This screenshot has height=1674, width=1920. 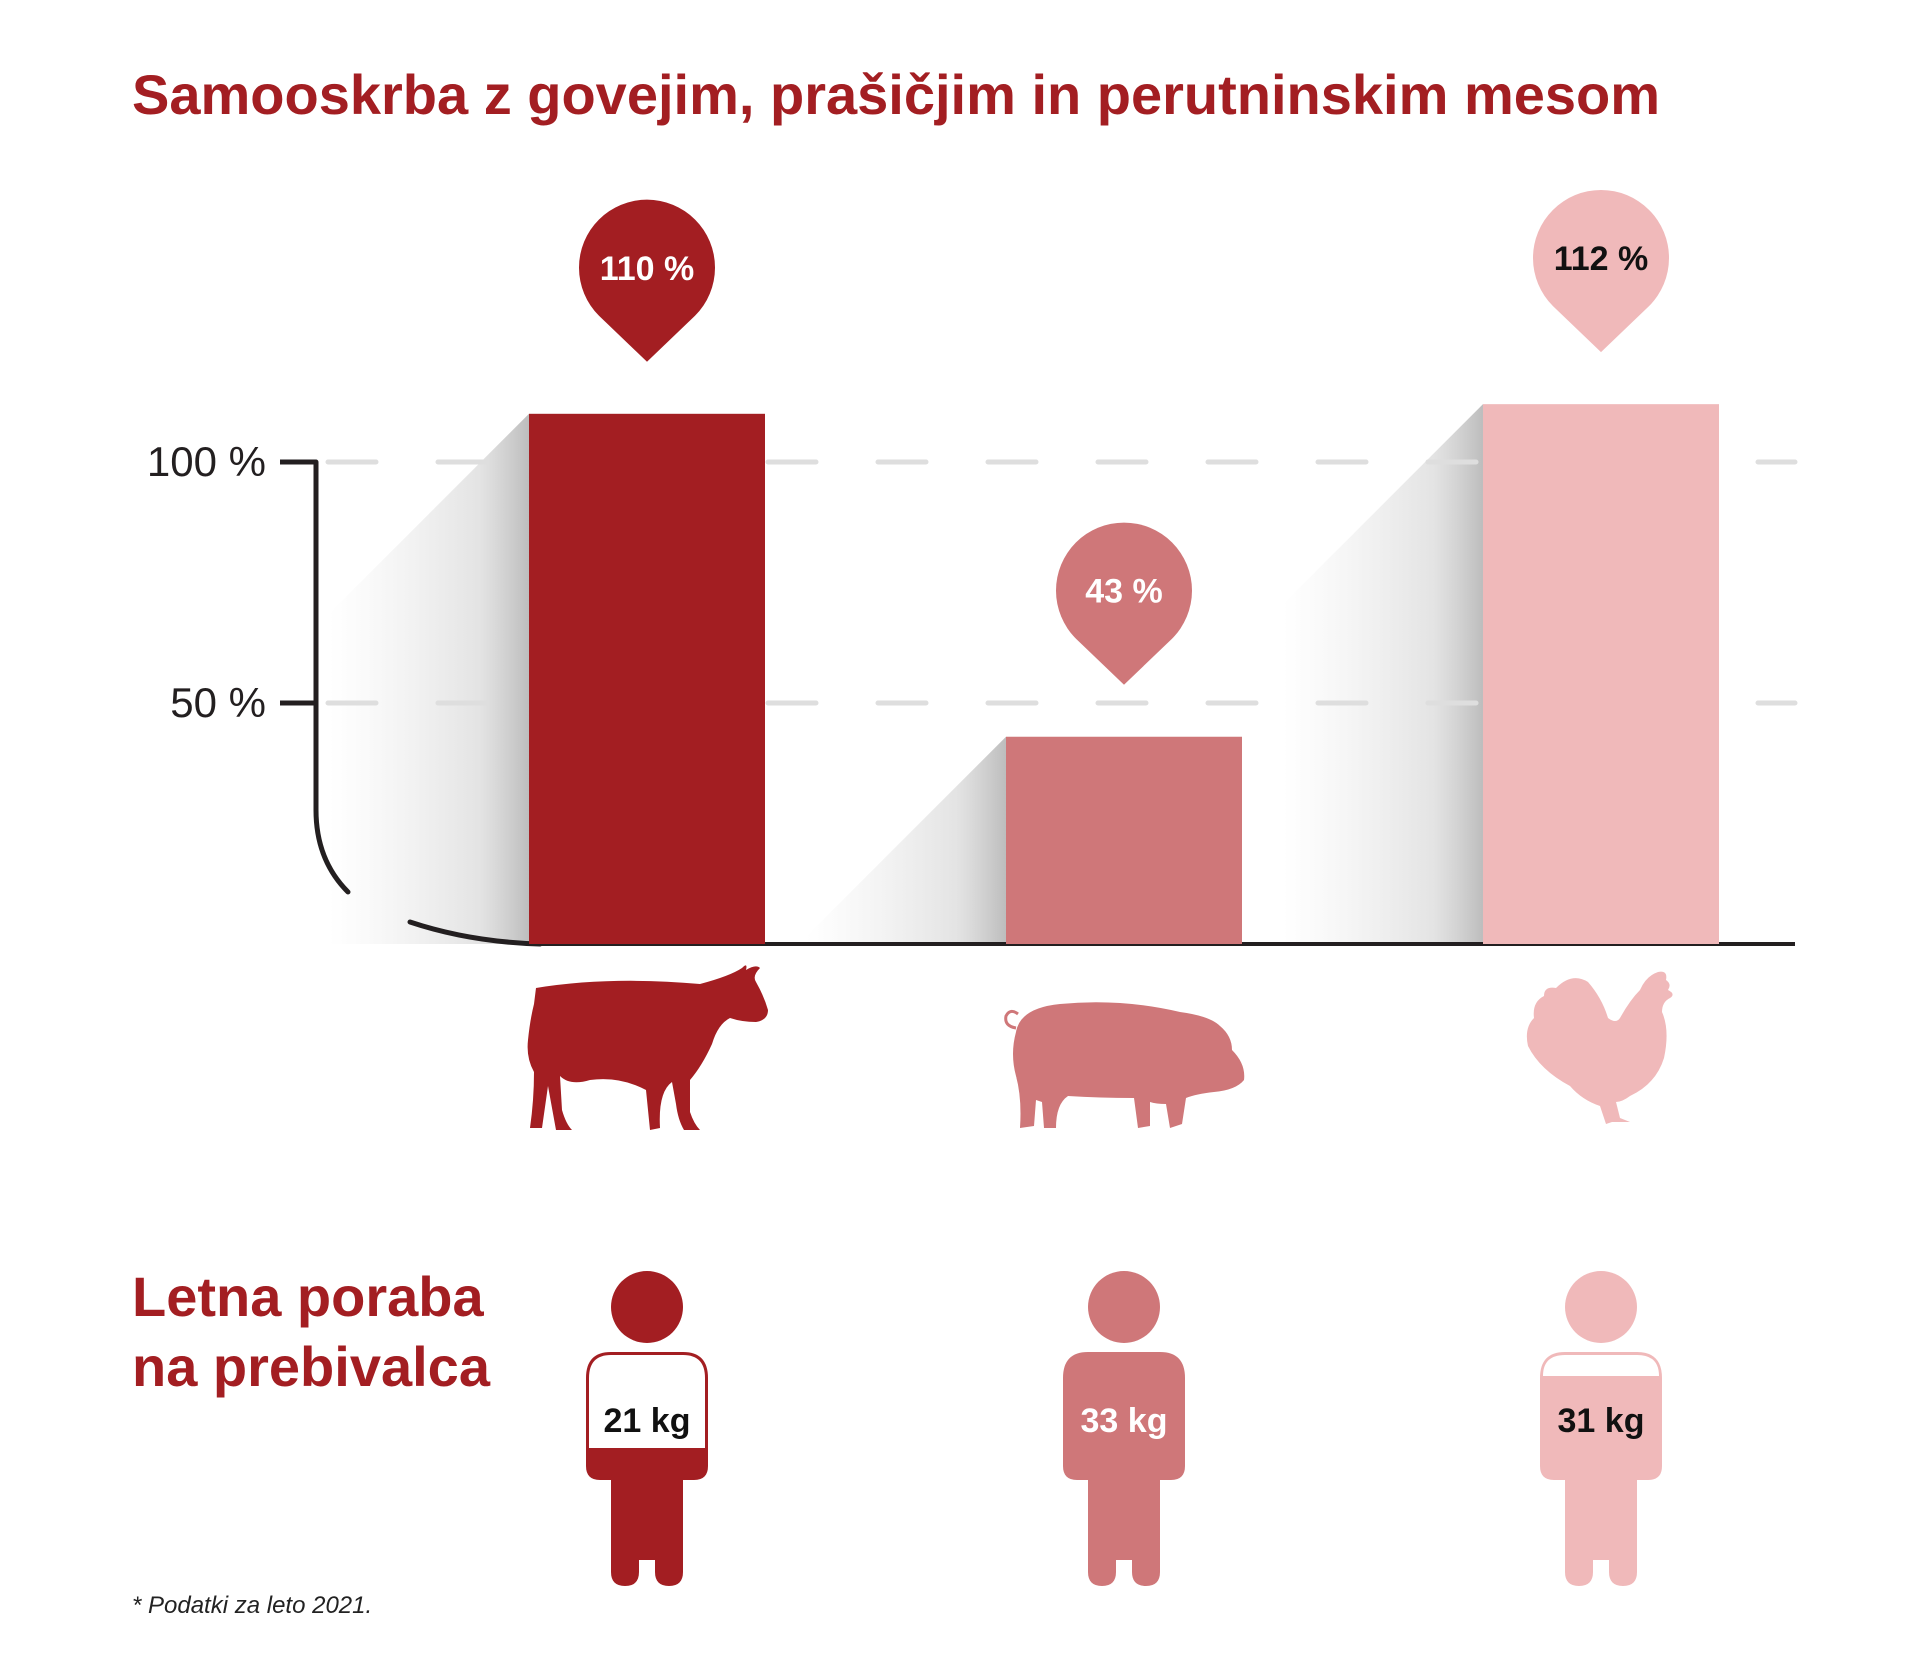 I want to click on person-3-body, so click(x=1601, y=1469).